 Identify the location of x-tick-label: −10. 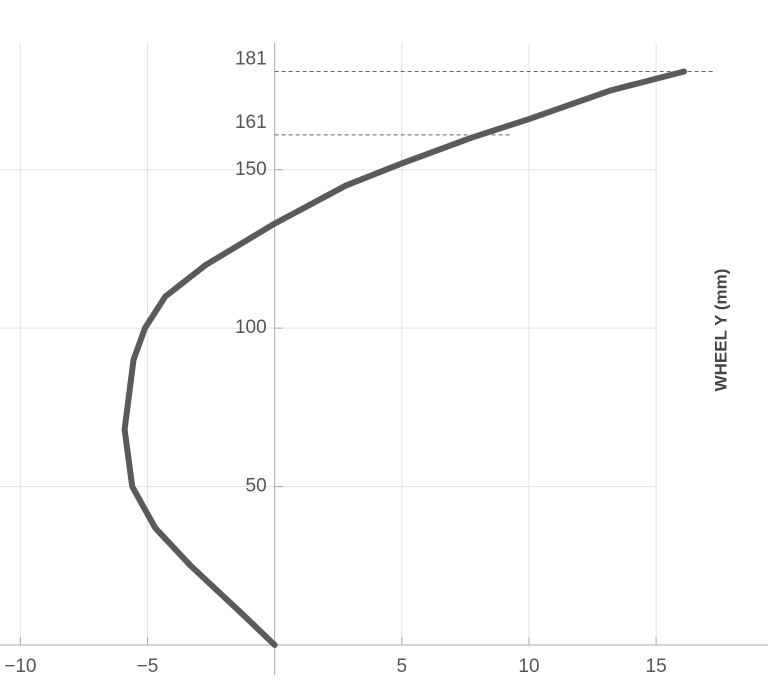
(20, 666).